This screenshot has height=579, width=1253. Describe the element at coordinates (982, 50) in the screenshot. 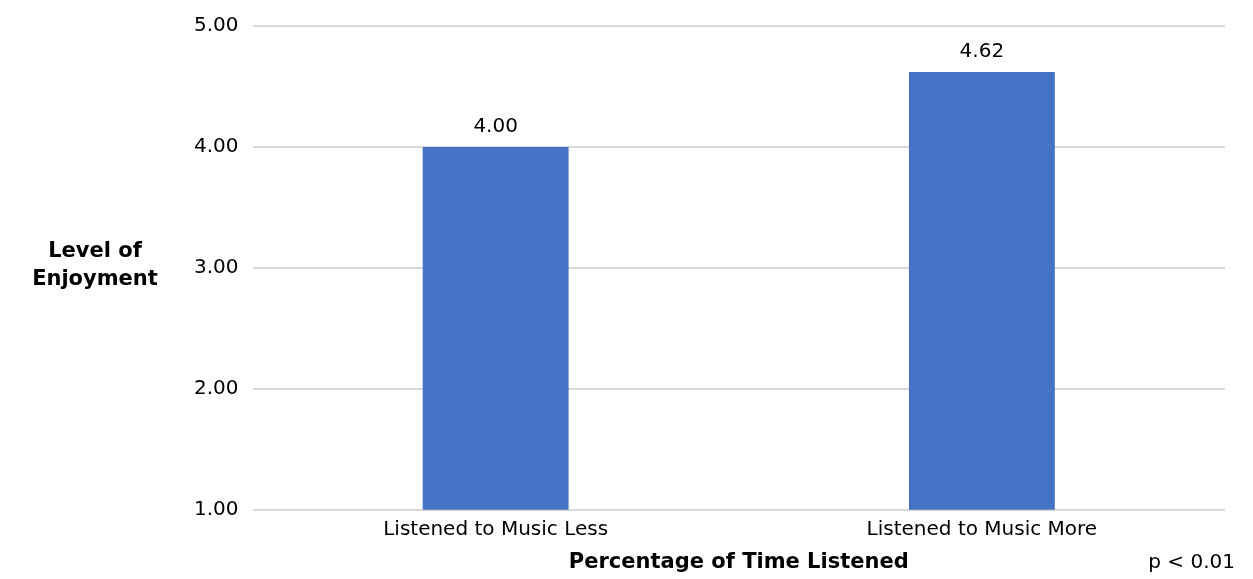

I see `data-label: 4.62` at that location.